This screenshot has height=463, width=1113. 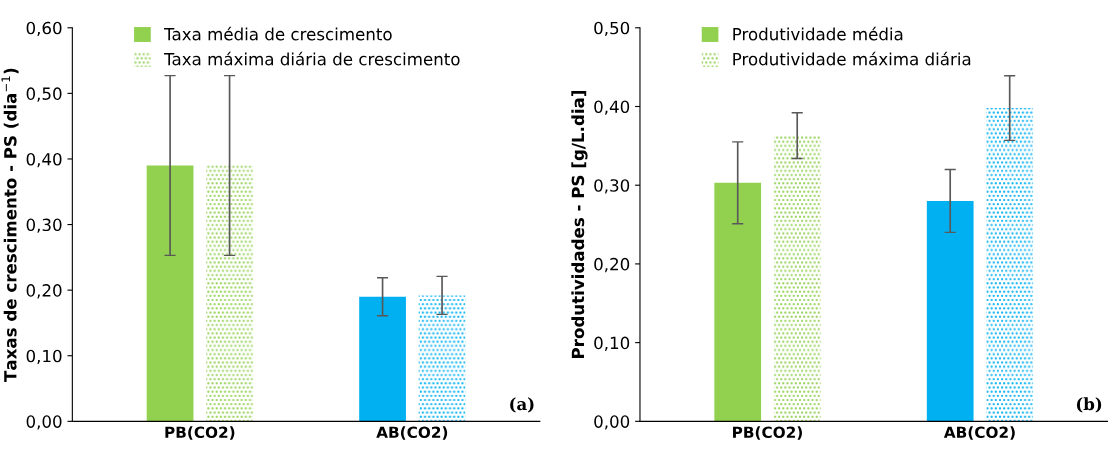 I want to click on legend-label: Produtividade máxima diária, so click(x=852, y=58).